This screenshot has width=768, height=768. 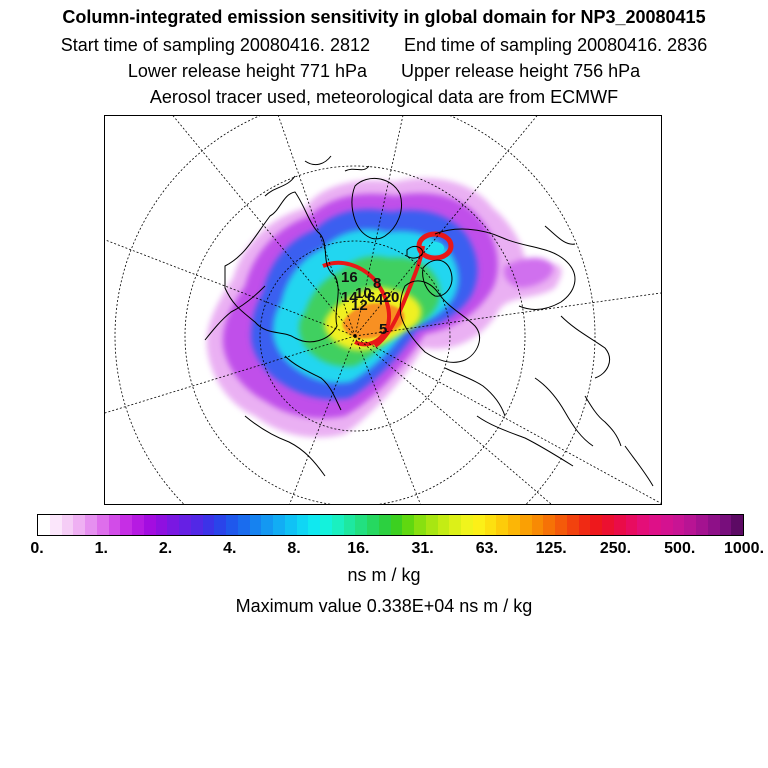 I want to click on coast-scandinavia, so click(x=437, y=278).